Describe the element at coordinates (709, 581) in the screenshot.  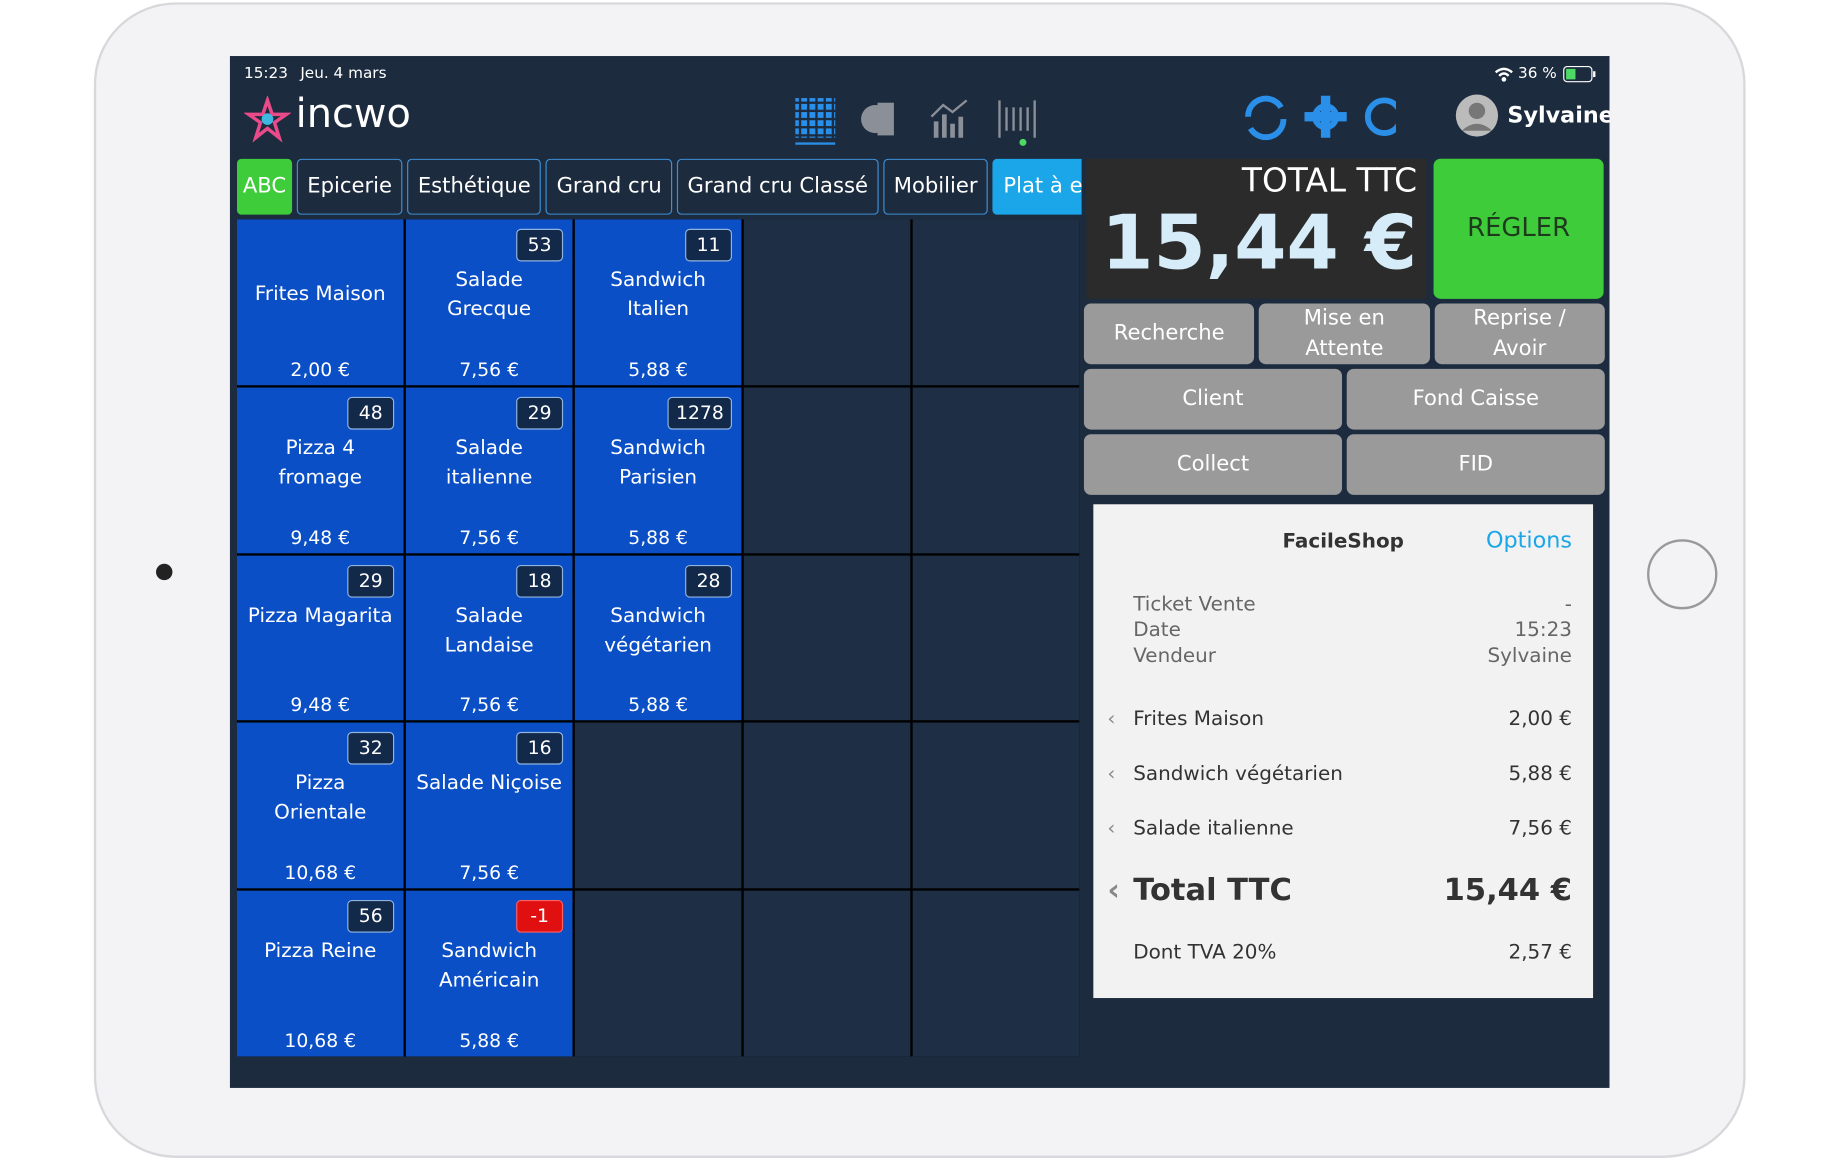
I see `stock-badge: 28` at that location.